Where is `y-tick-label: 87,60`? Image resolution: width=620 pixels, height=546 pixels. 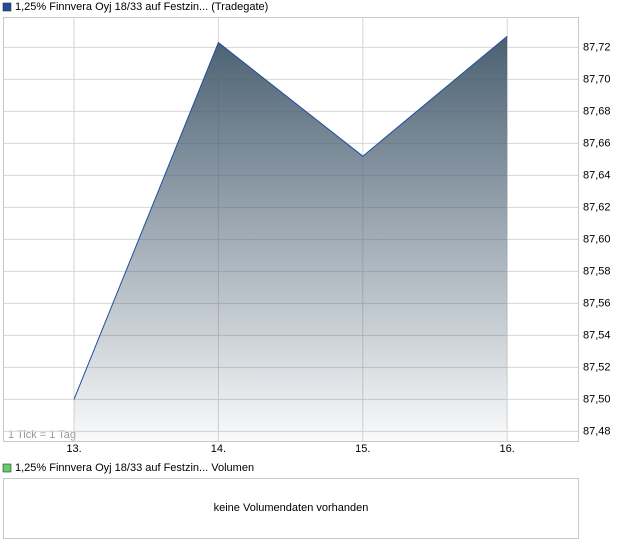 y-tick-label: 87,60 is located at coordinates (597, 239).